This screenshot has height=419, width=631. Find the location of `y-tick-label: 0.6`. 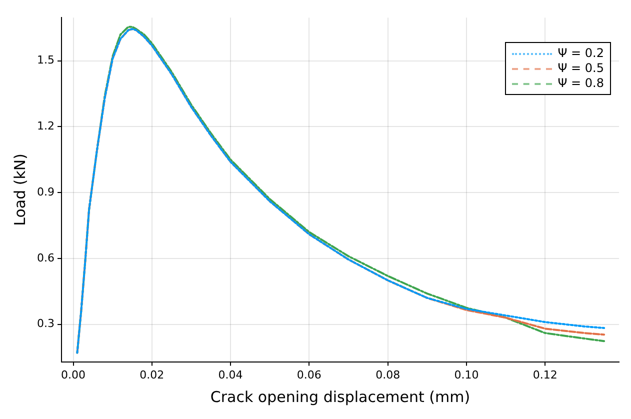

y-tick-label: 0.6 is located at coordinates (45, 257).